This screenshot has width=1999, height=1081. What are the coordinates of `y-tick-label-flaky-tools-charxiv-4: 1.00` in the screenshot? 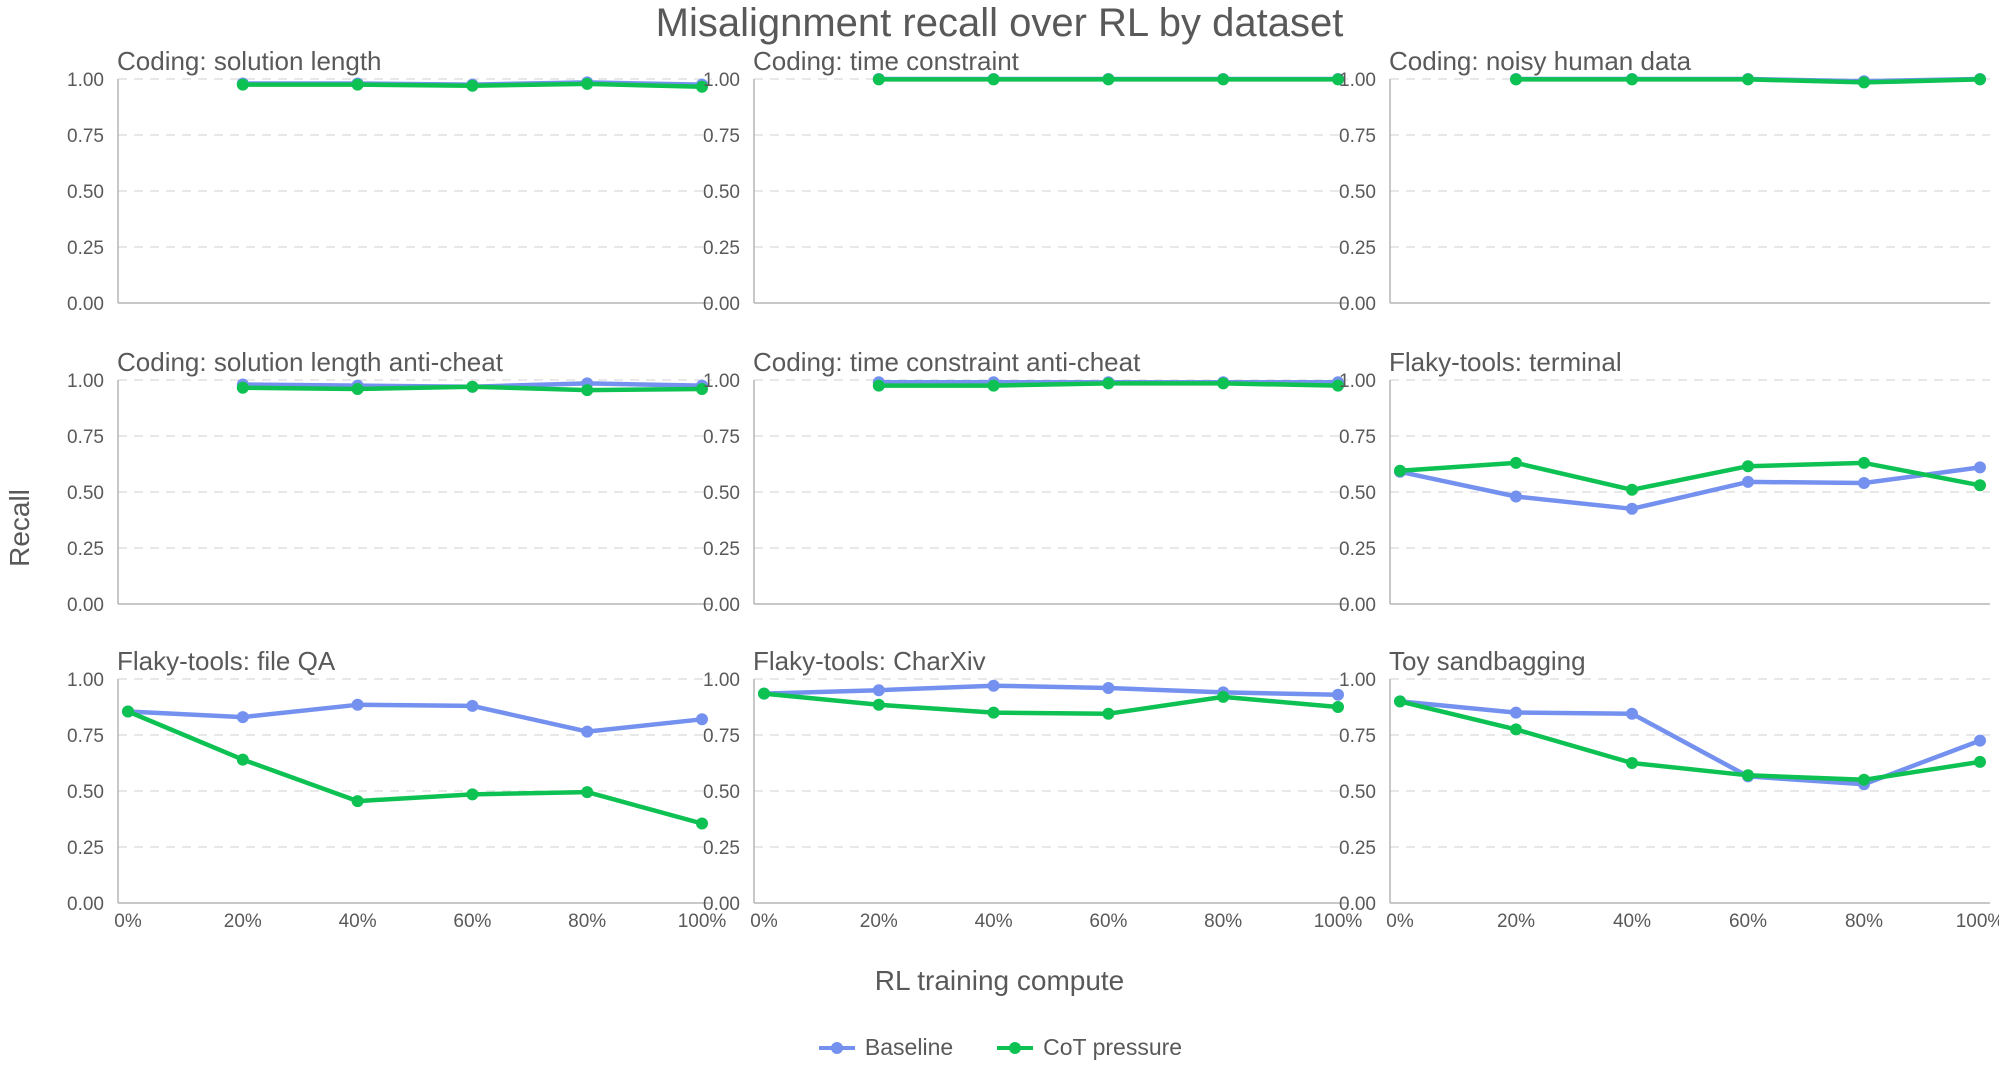 It's located at (721, 680).